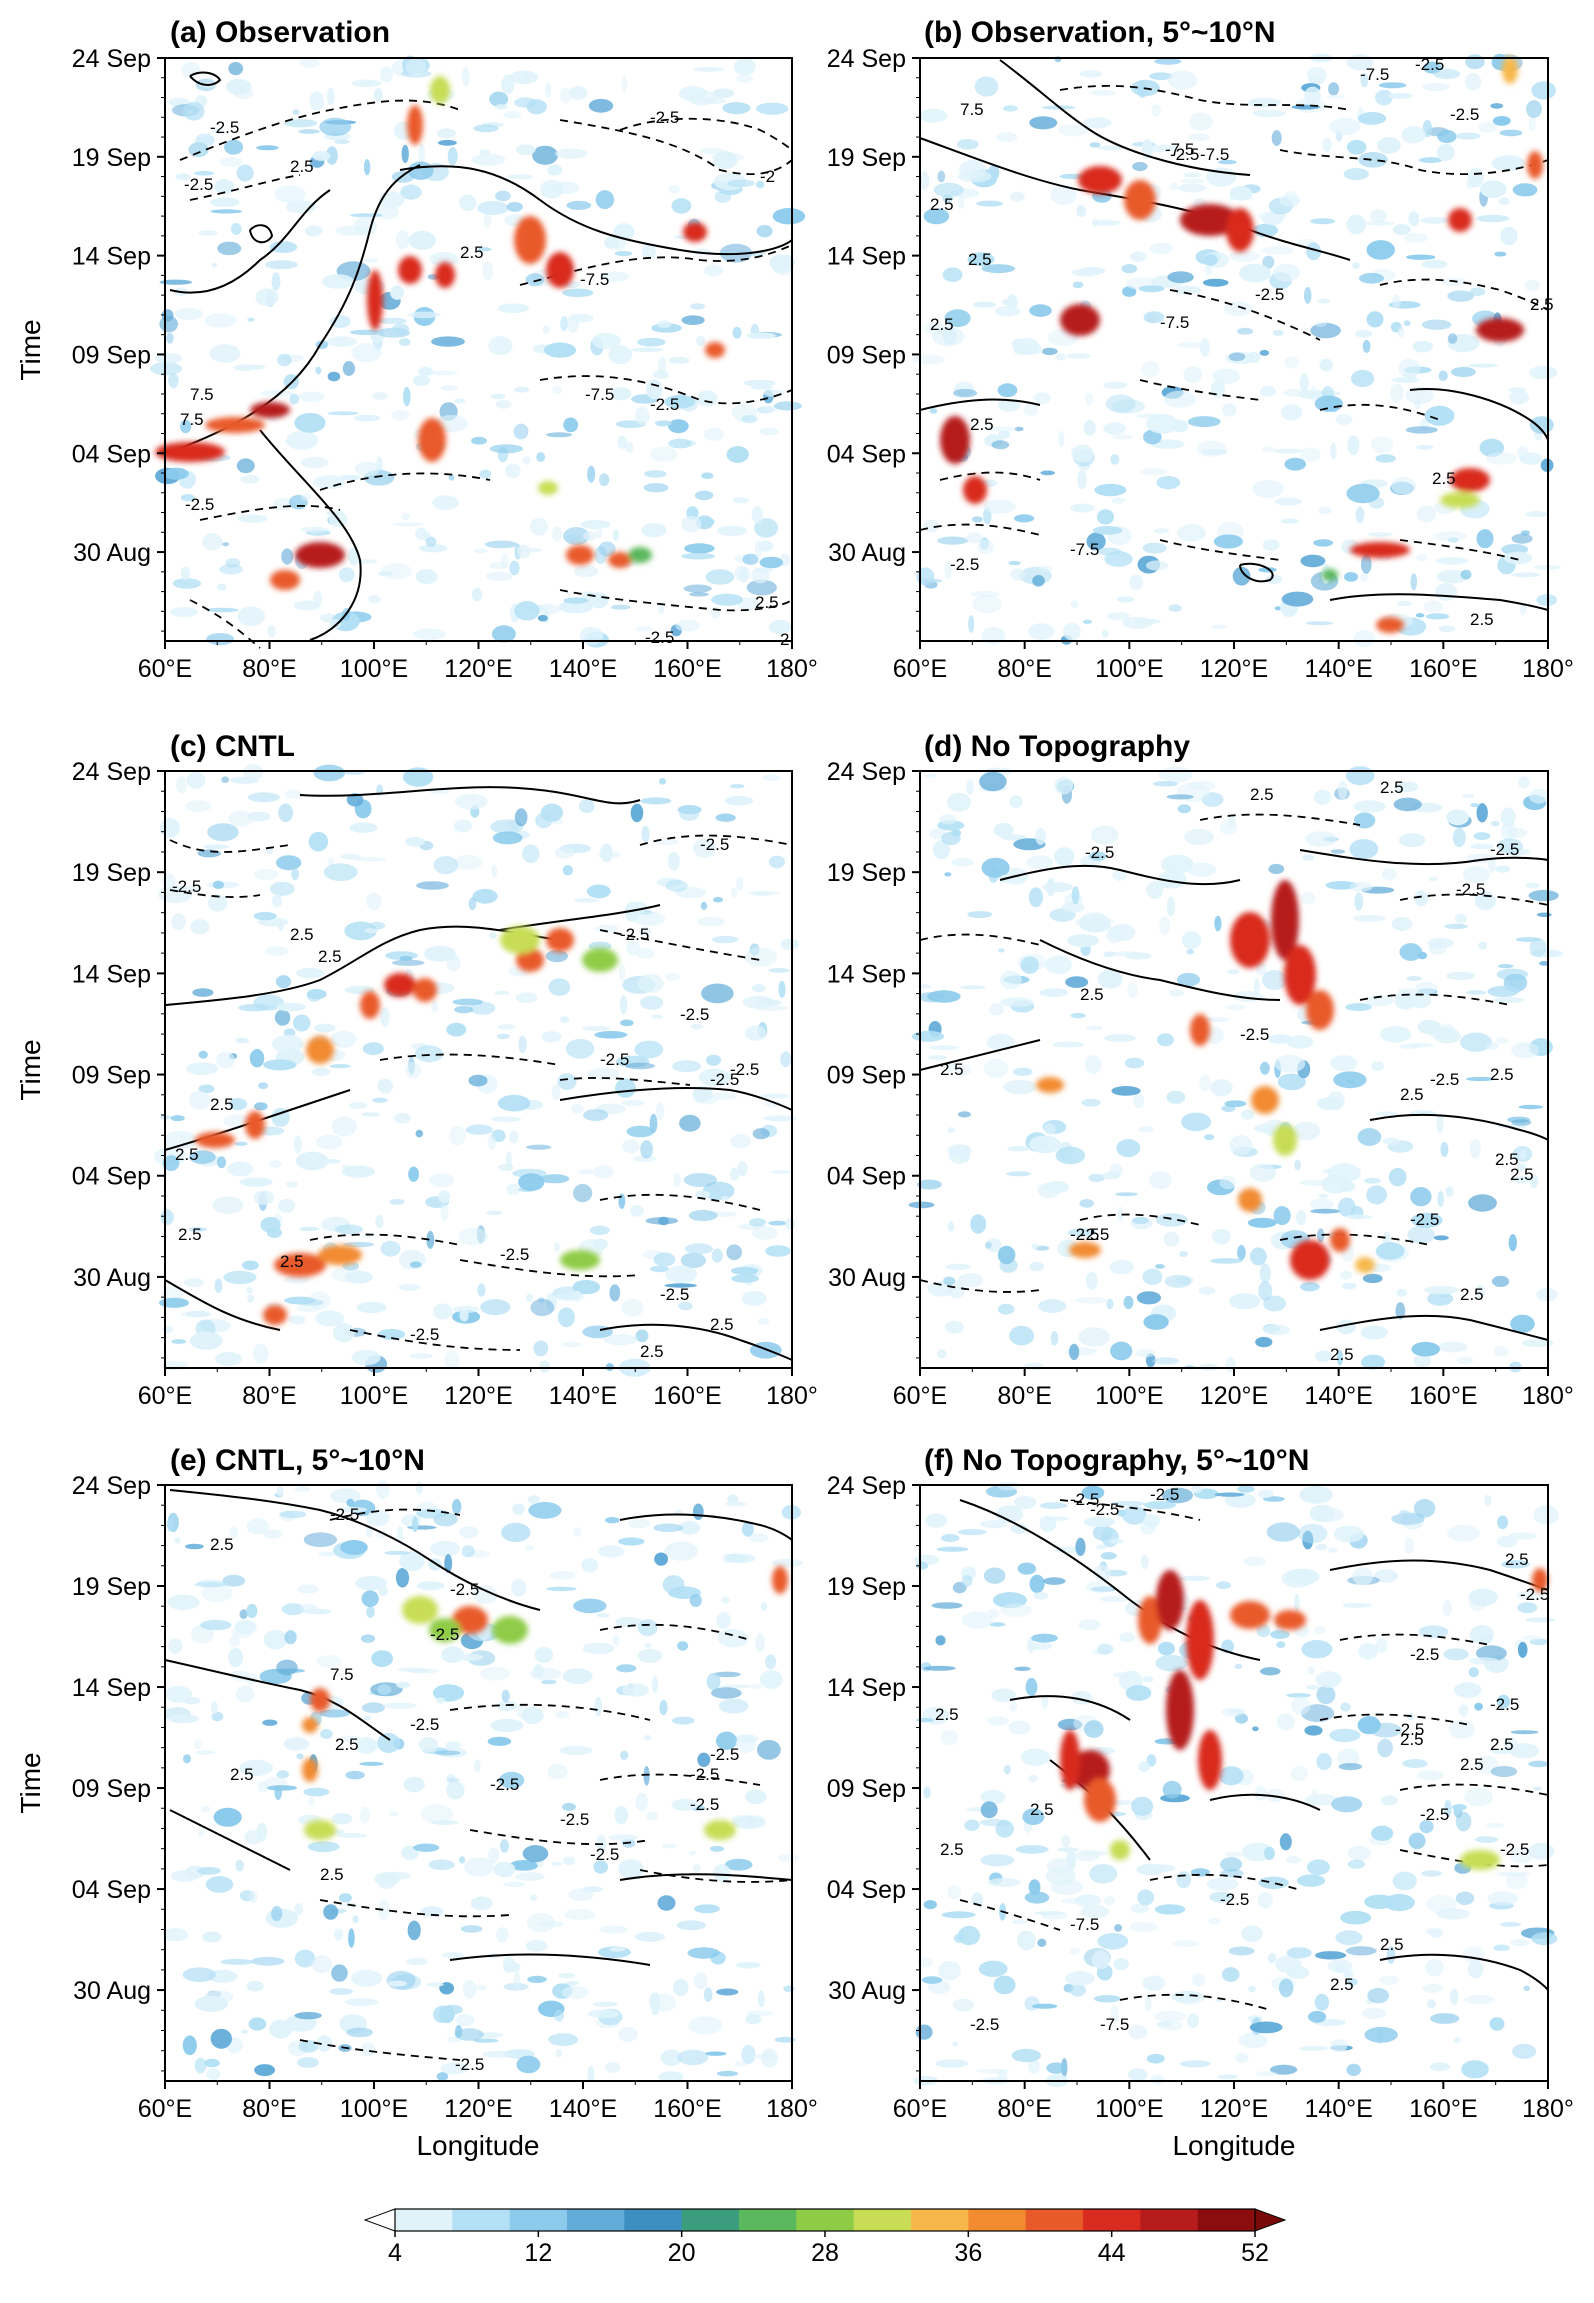 The height and width of the screenshot is (2303, 1594). Describe the element at coordinates (1374, 74) in the screenshot. I see `contour-label: -7.5` at that location.